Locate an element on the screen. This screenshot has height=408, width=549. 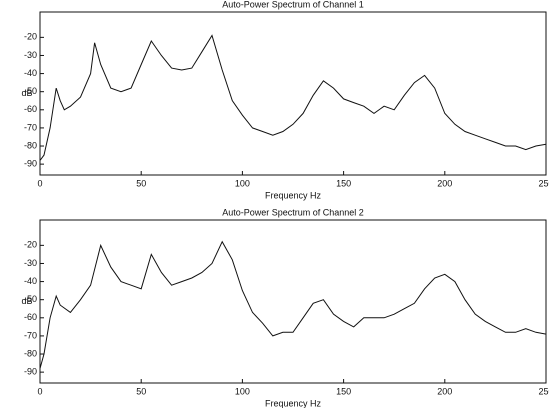
chart-title: Auto-Power Spectrum of Channel 2 is located at coordinates (293, 212).